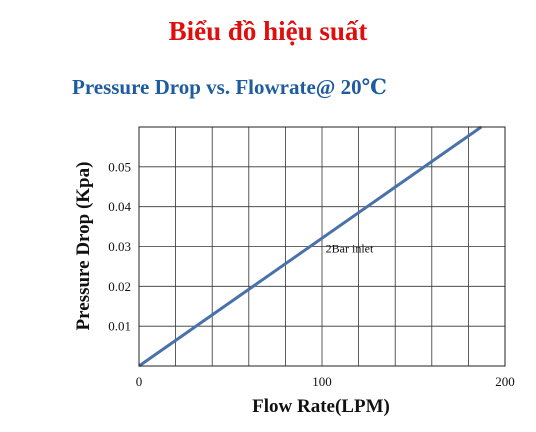 Image resolution: width=536 pixels, height=432 pixels. I want to click on annotations: 2Bar inlet, so click(350, 248).